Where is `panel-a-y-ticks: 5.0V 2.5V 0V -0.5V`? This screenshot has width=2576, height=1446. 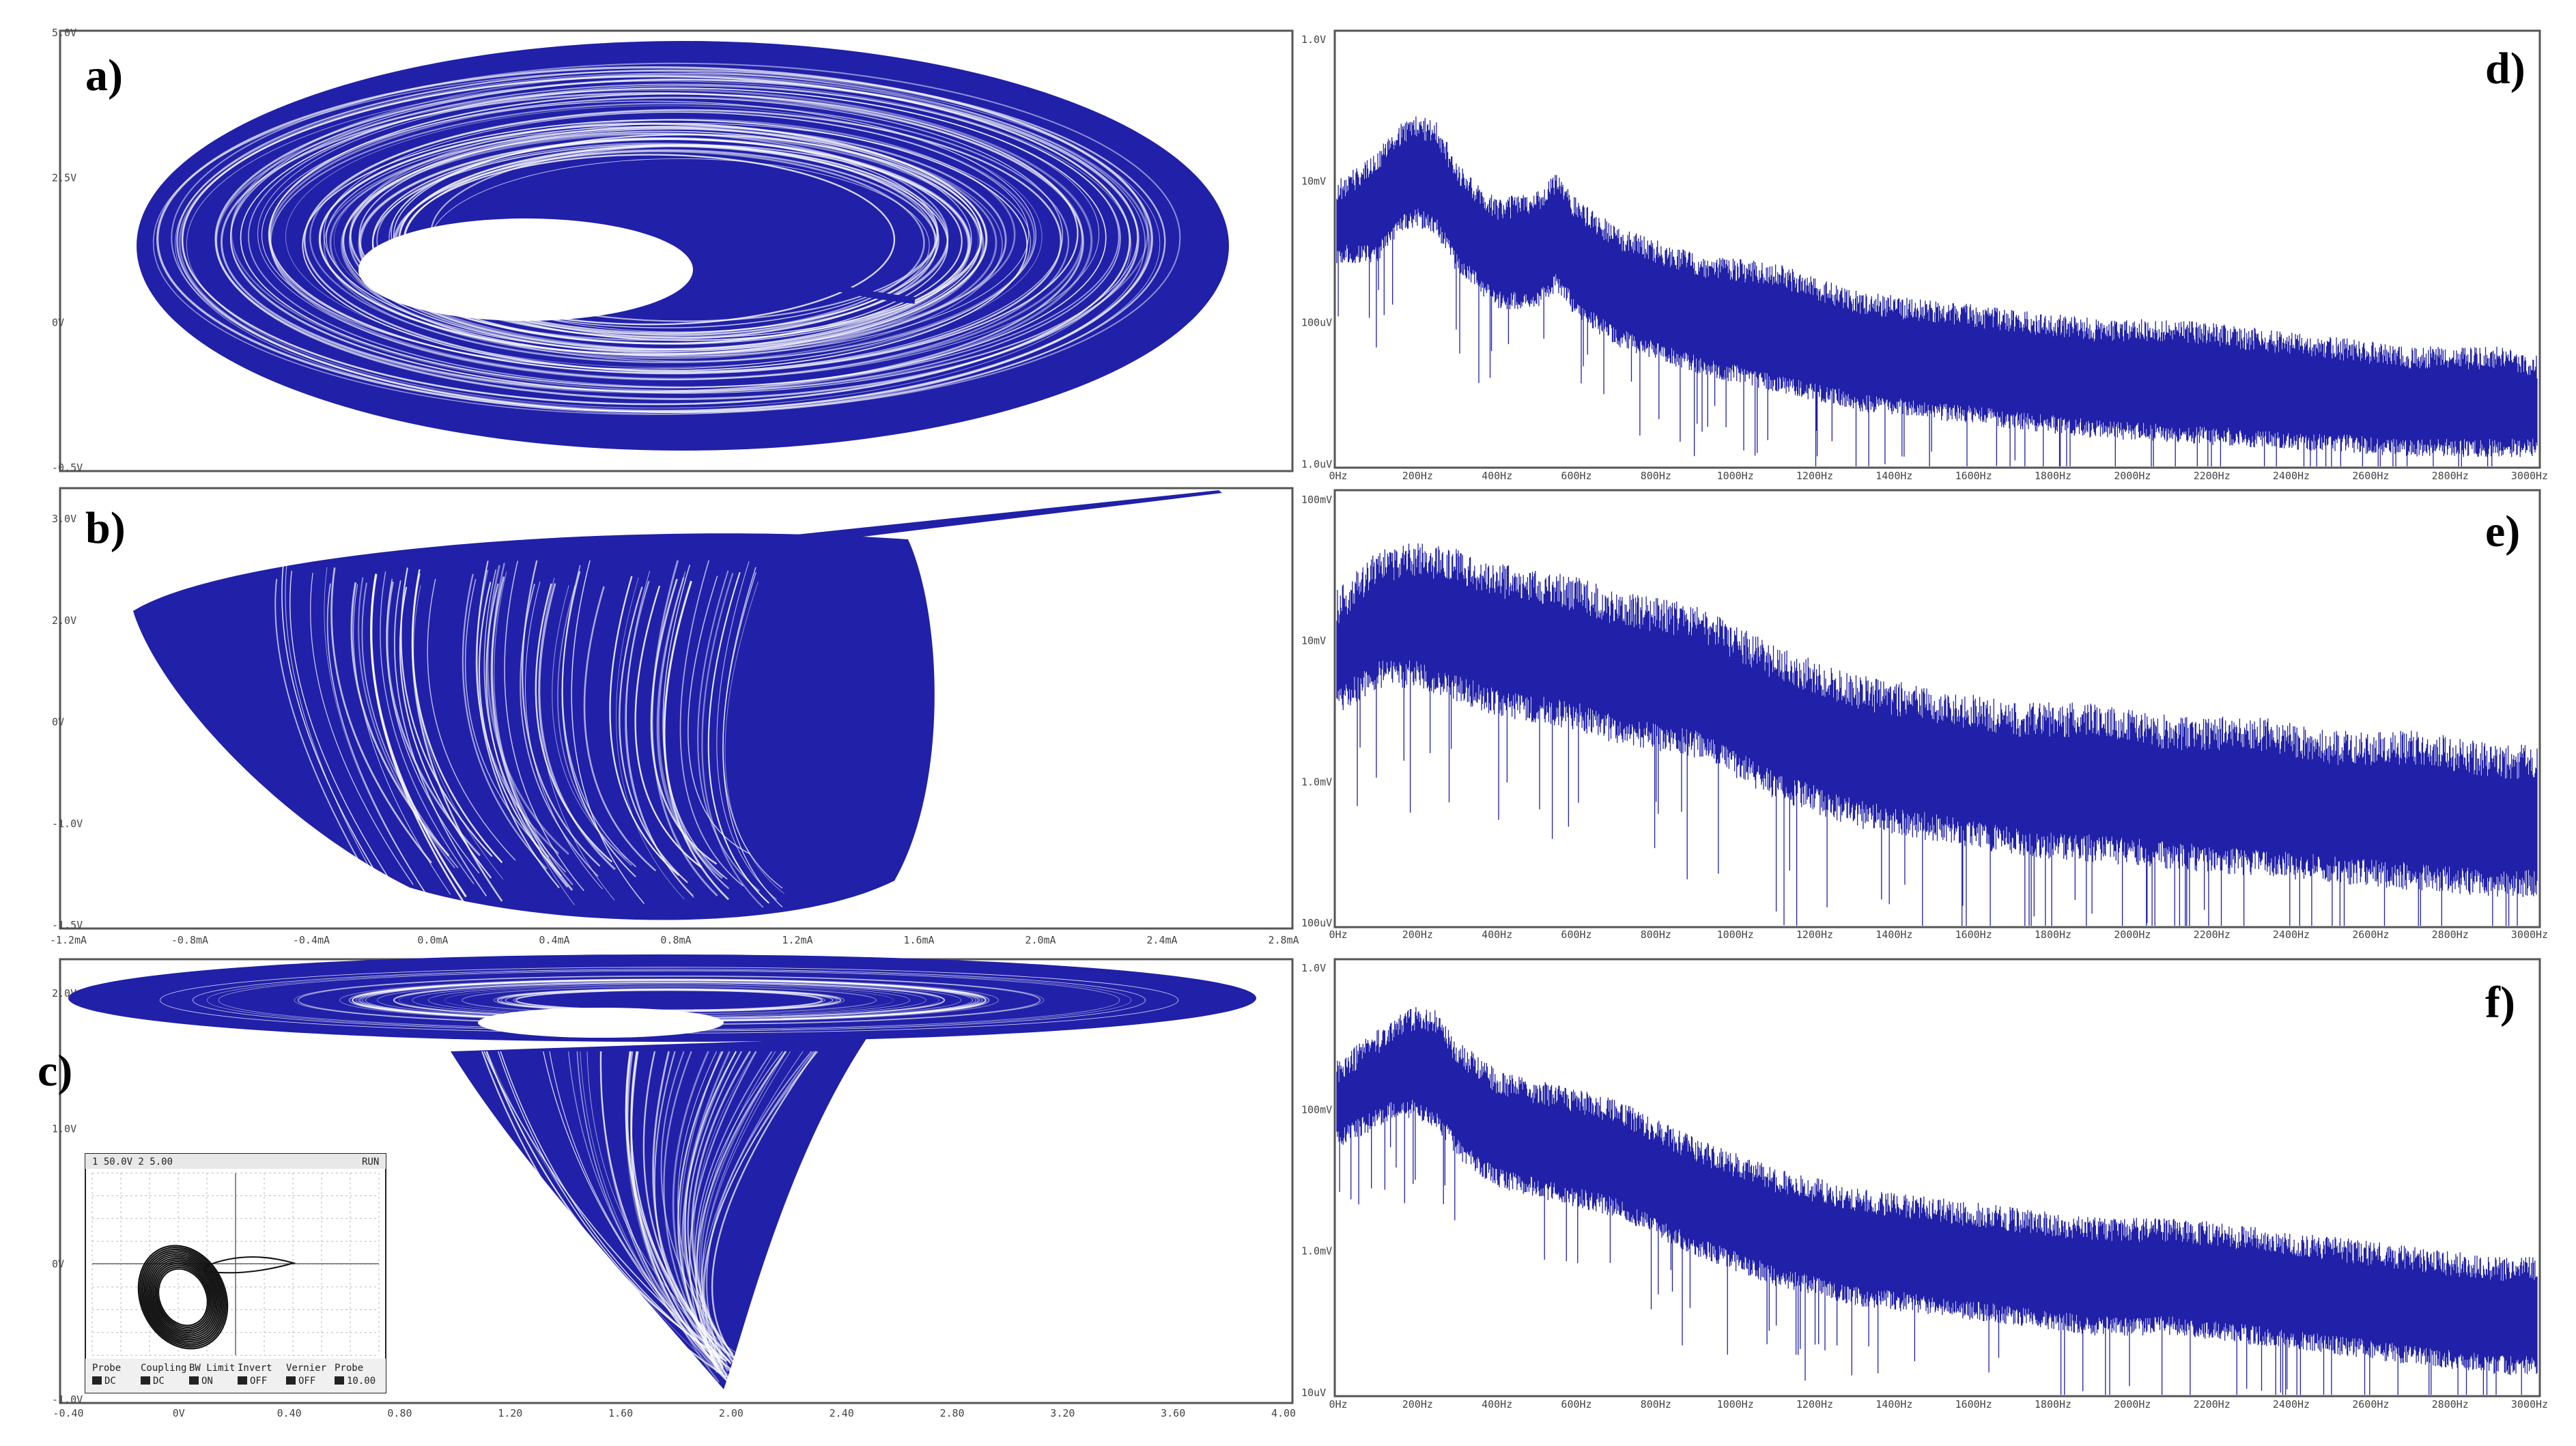
panel-a-y-ticks: 5.0V 2.5V 0V -0.5V is located at coordinates (67, 250).